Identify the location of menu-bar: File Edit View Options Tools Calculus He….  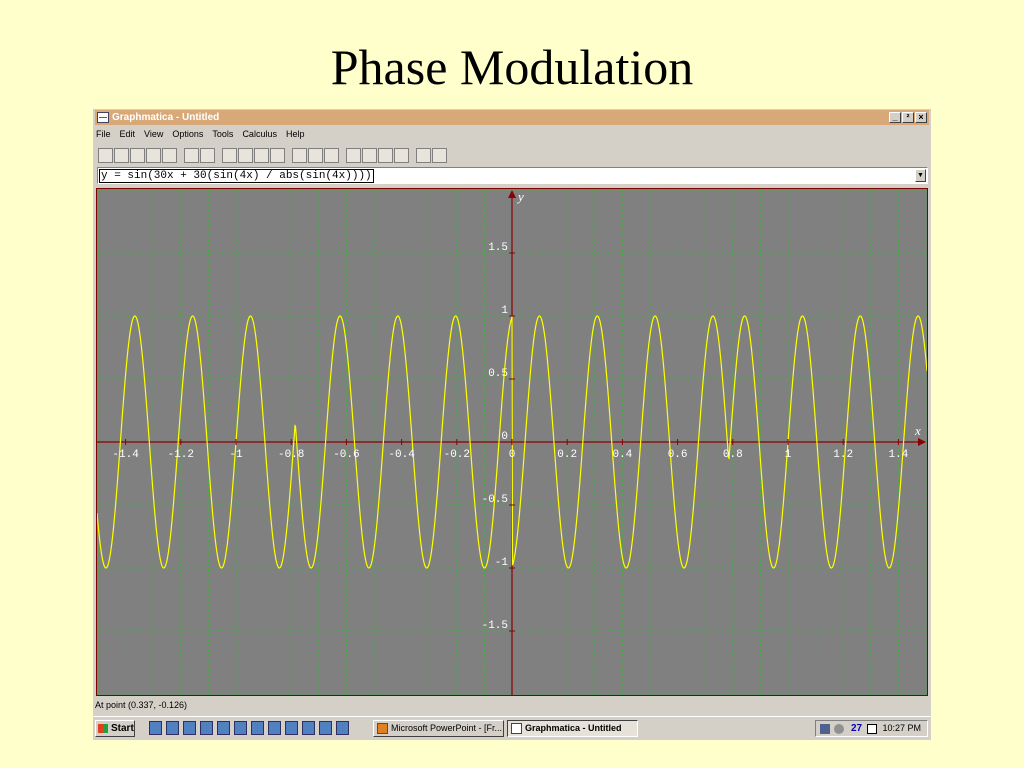
(200, 134).